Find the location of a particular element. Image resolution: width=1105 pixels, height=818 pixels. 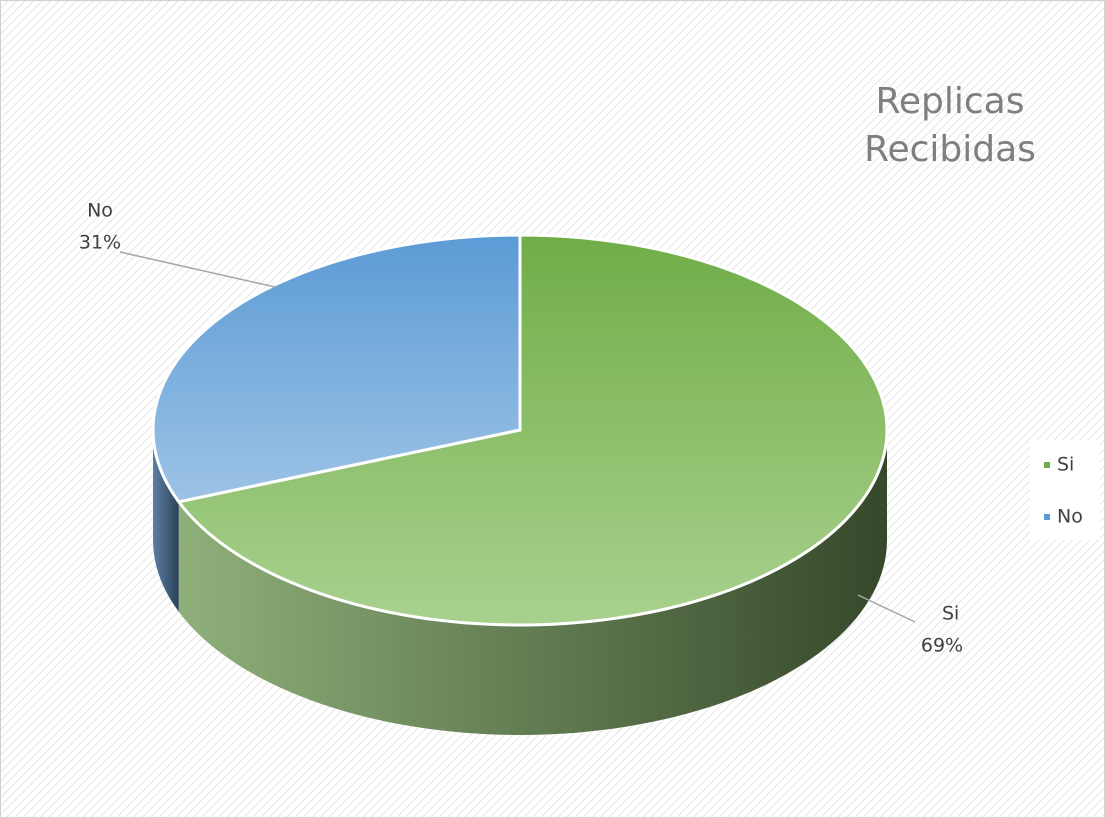

legend-label: Si is located at coordinates (1065, 465).